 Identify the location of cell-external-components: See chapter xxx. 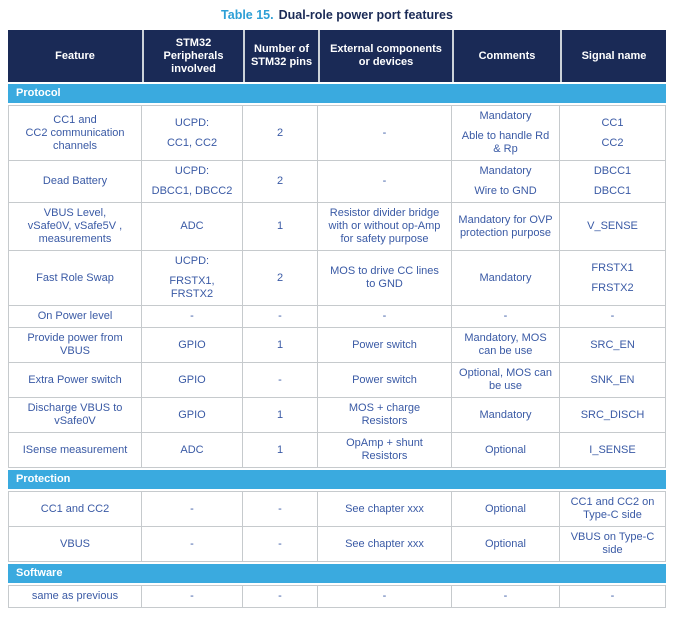
(385, 544).